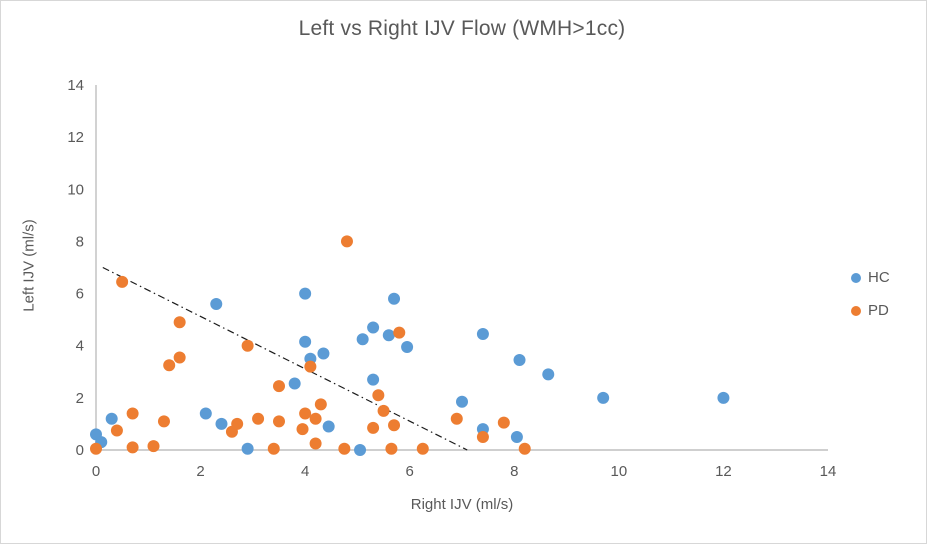  I want to click on x-axis-title: Right IJV (ml/s), so click(462, 504).